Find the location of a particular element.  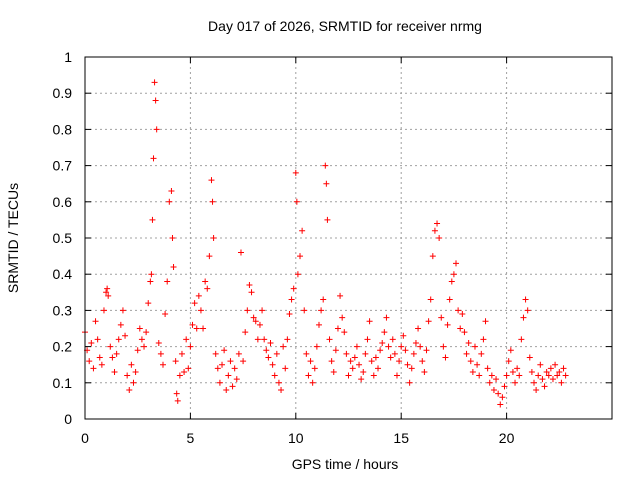

x-tick-label: 15 is located at coordinates (401, 438).